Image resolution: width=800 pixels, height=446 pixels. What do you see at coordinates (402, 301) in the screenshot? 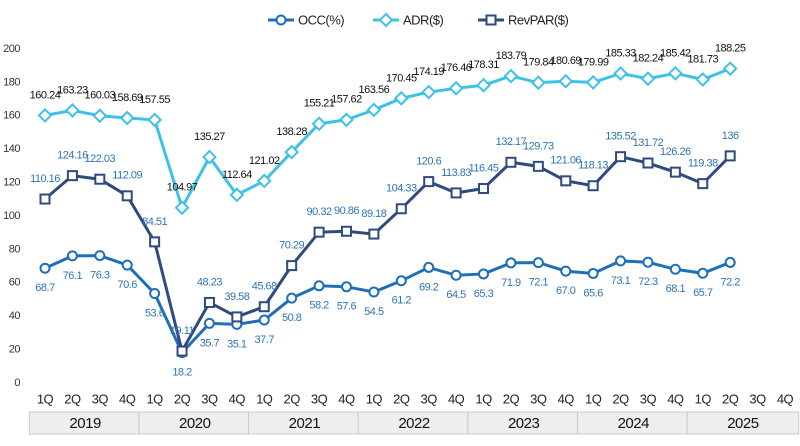
I see `data-label: 61.2` at bounding box center [402, 301].